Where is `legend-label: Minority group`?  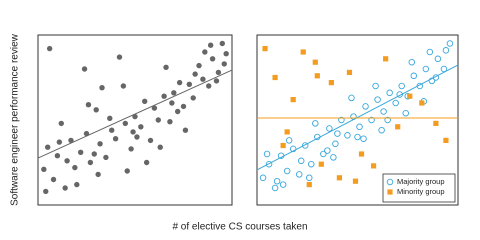
legend-label: Minority group is located at coordinates (421, 191).